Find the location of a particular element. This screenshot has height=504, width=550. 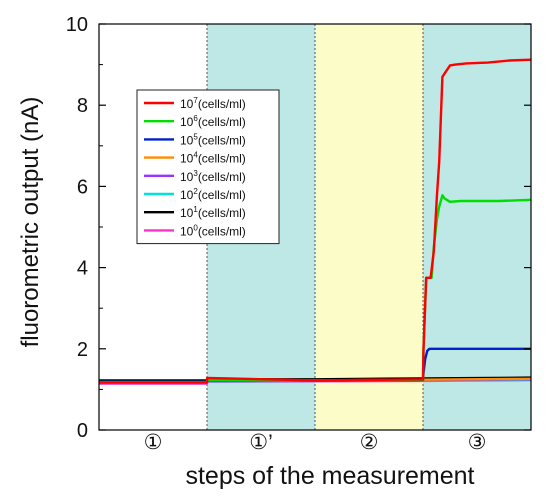

legend-label-6: 101(cells/ml) is located at coordinates (213, 212).